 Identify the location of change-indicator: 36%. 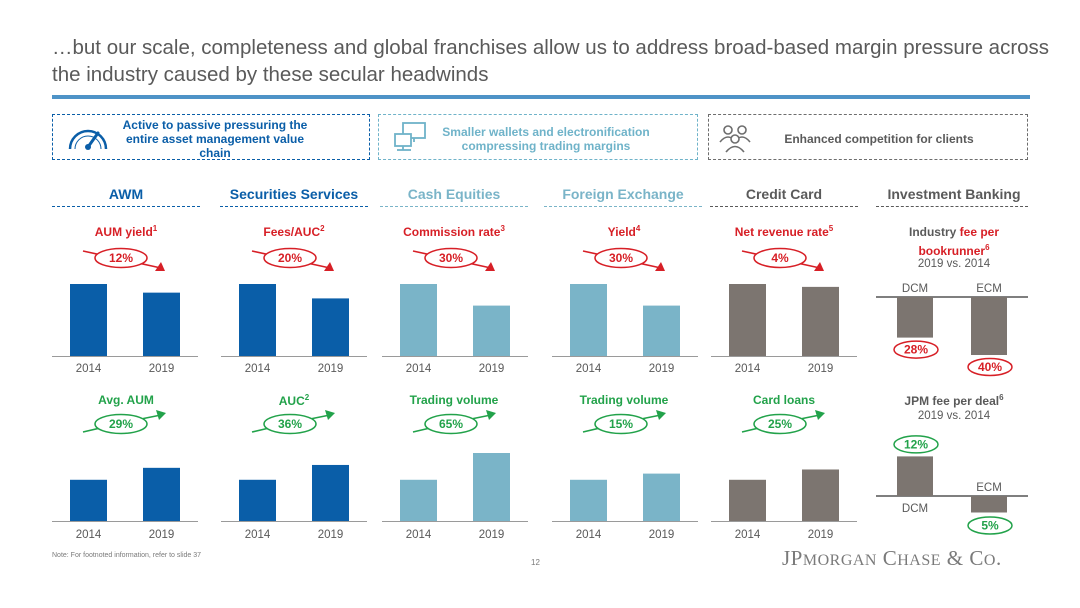
(293, 422).